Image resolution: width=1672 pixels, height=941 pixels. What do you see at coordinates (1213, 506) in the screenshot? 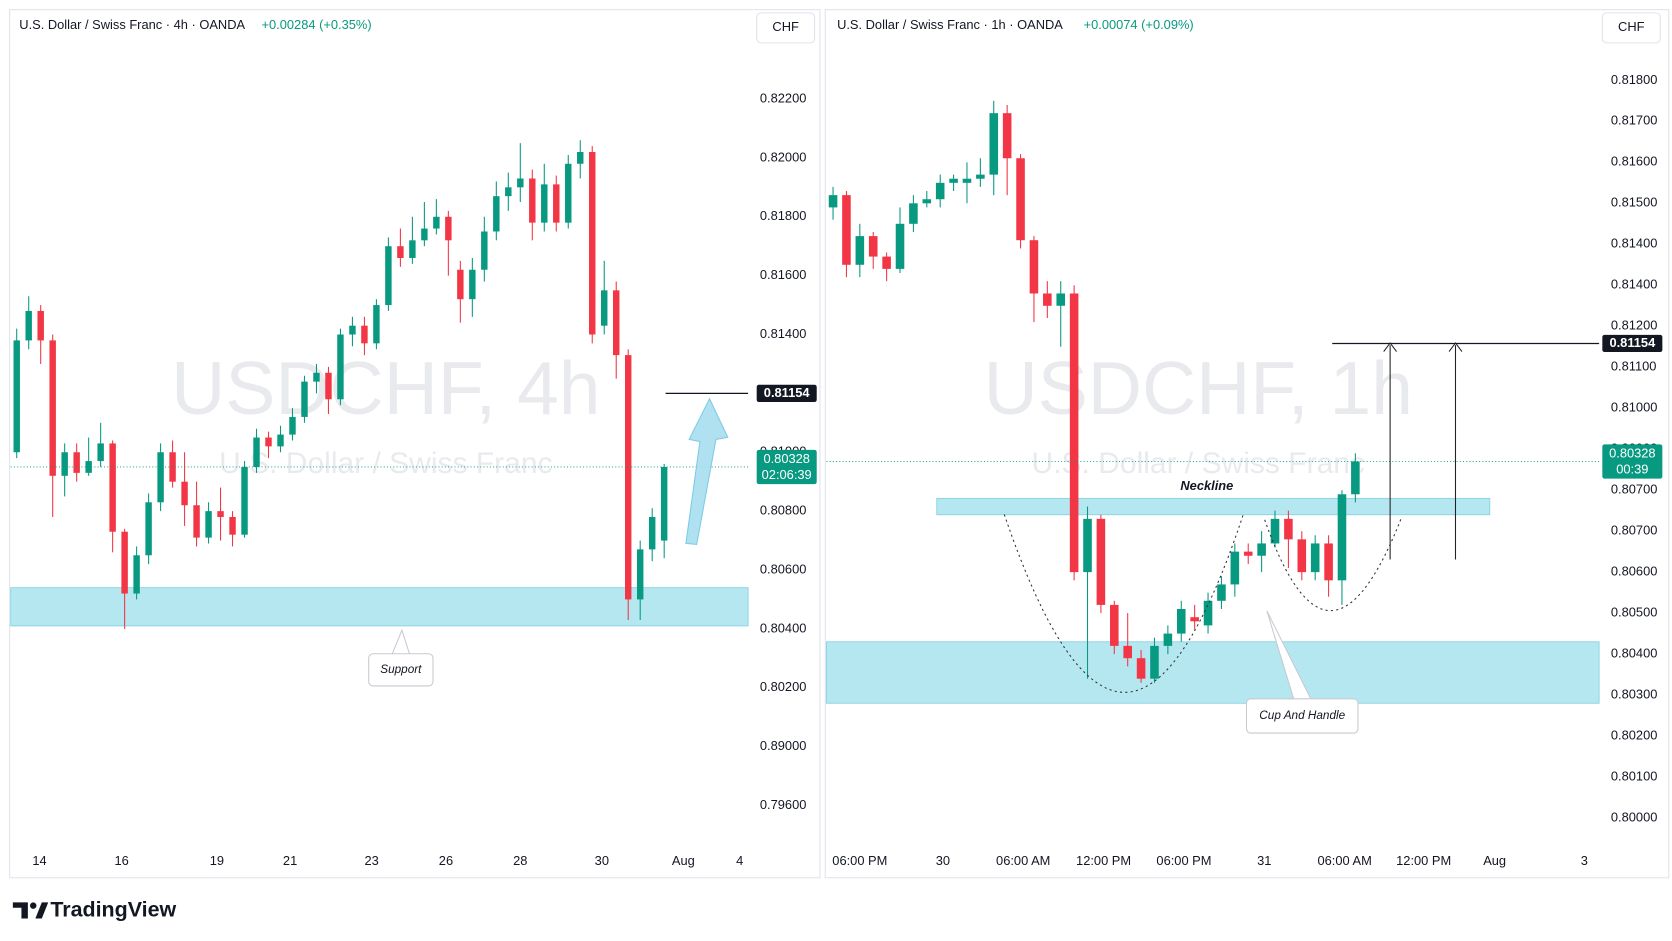
I see `zone` at bounding box center [1213, 506].